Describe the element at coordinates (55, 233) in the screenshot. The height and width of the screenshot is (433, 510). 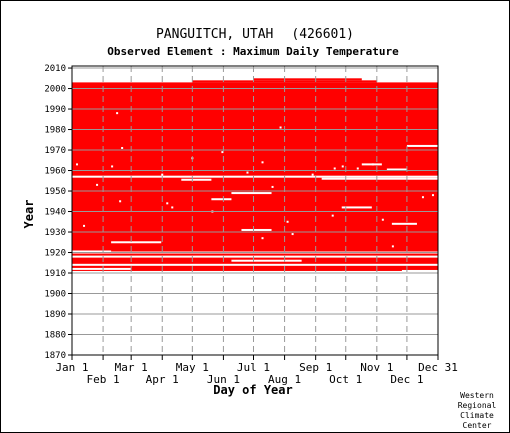
I see `y-tick-label-1930: 1930` at that location.